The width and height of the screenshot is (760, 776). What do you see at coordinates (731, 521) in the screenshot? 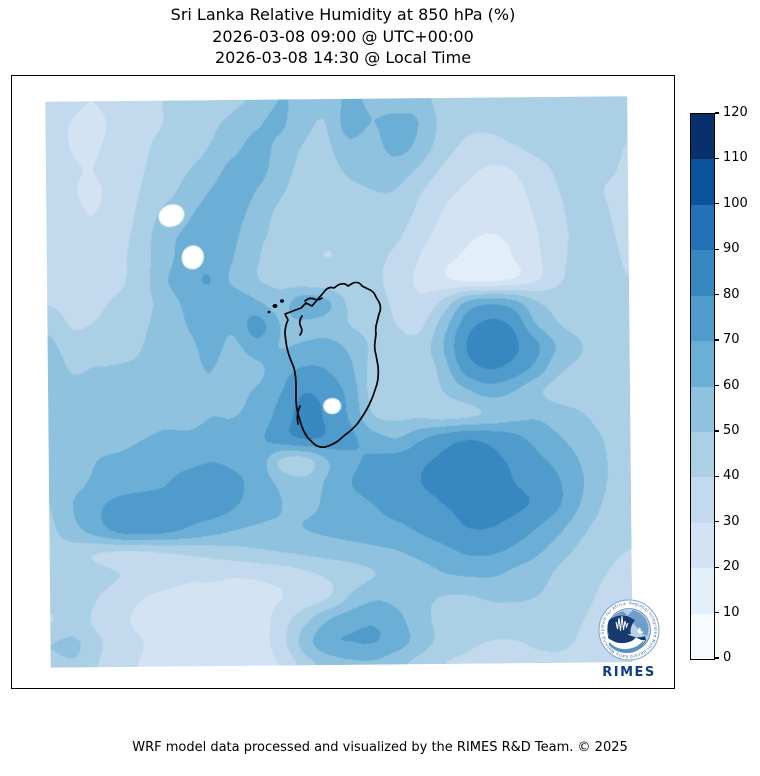
I see `colorbar-tick-label: 30` at bounding box center [731, 521].